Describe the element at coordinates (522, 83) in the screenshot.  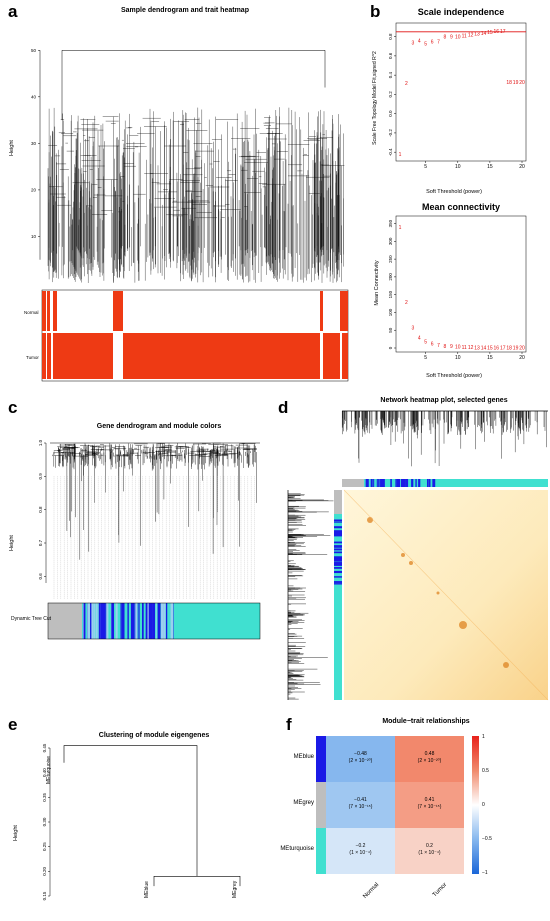
I see `point-label: 20` at that location.